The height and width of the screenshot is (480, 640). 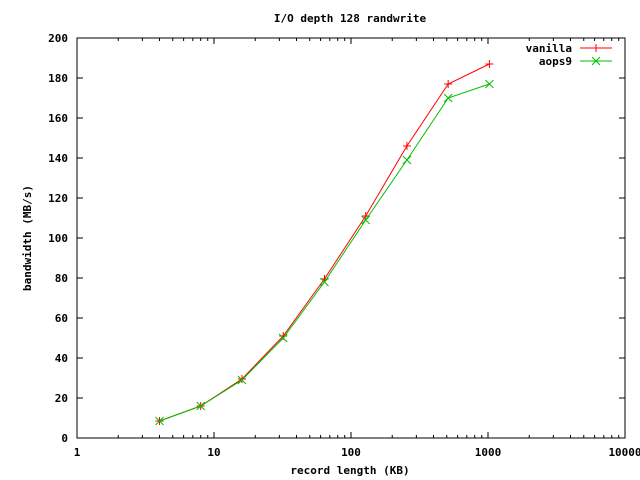 I want to click on chart-title: I/O depth 128 randwrite, so click(x=350, y=18).